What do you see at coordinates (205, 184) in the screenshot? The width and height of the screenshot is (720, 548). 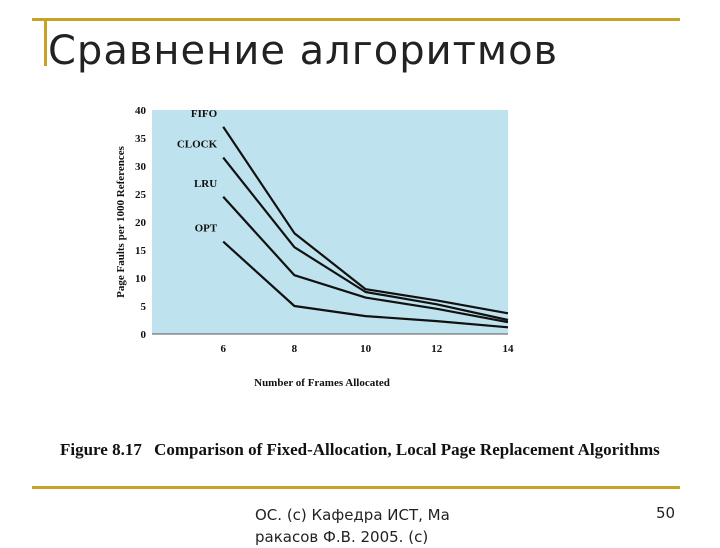 I see `series-label-lru: LRU` at bounding box center [205, 184].